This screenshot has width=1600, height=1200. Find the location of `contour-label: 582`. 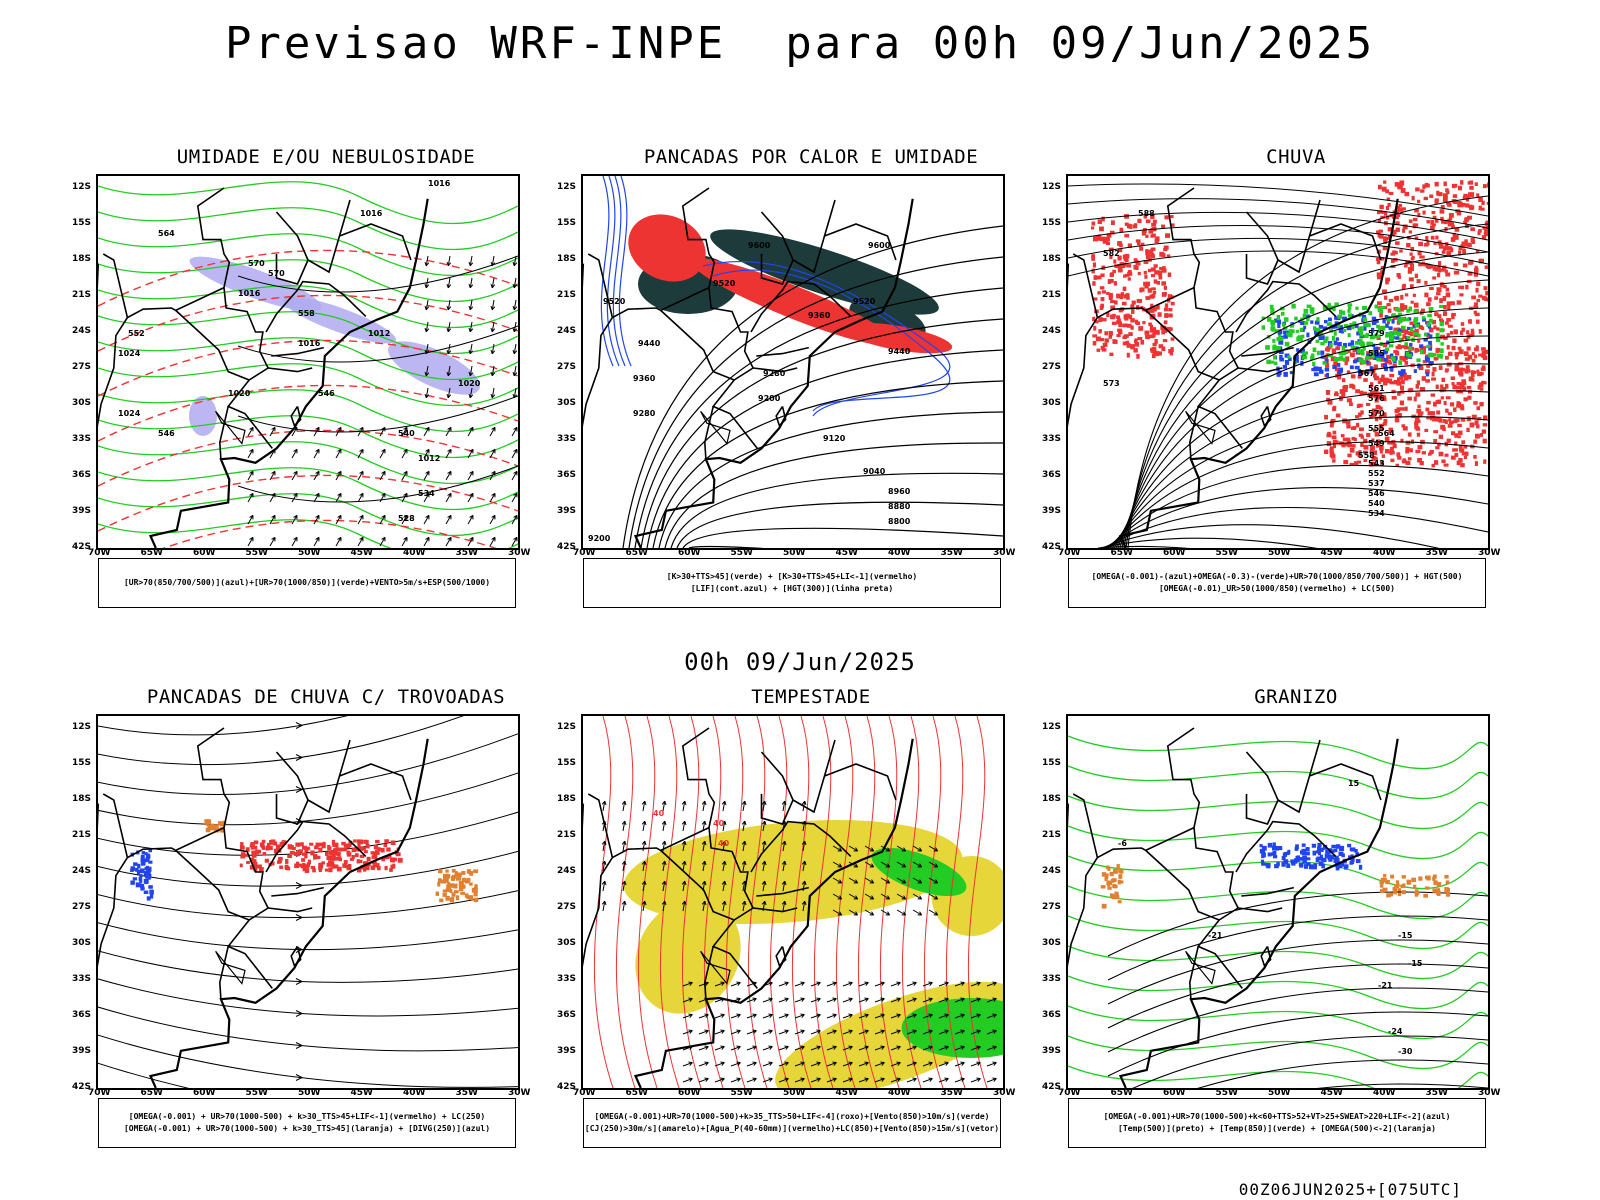

contour-label: 582 is located at coordinates (1111, 253).